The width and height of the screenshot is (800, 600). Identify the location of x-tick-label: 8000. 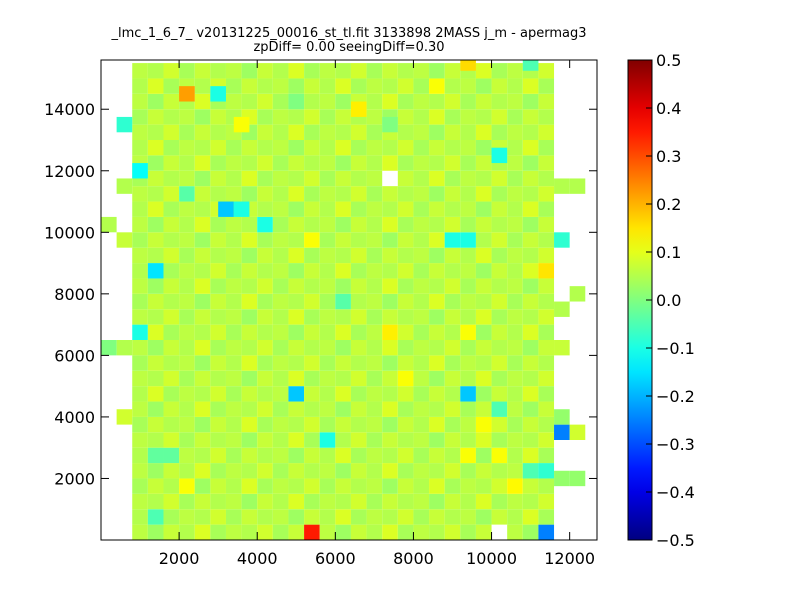
(413, 558).